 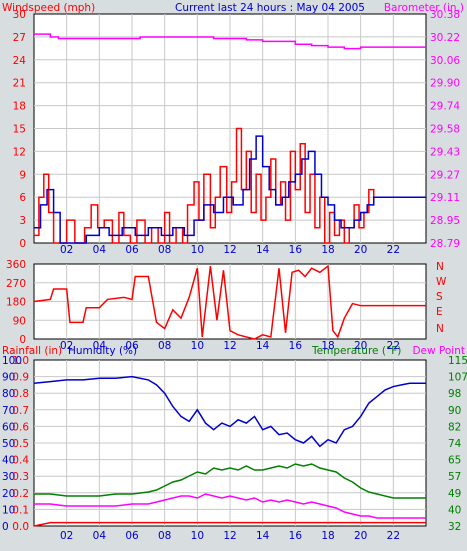 What do you see at coordinates (19, 15) in the screenshot?
I see `y-left-tick-label: 30` at bounding box center [19, 15].